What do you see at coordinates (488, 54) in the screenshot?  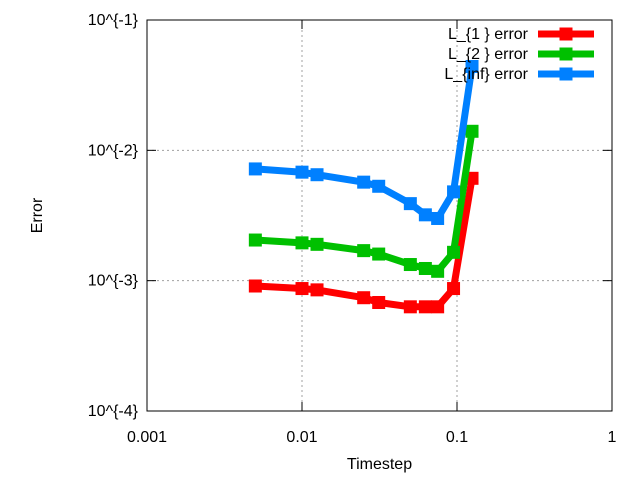 I see `legend-label: L_{2 } error` at bounding box center [488, 54].